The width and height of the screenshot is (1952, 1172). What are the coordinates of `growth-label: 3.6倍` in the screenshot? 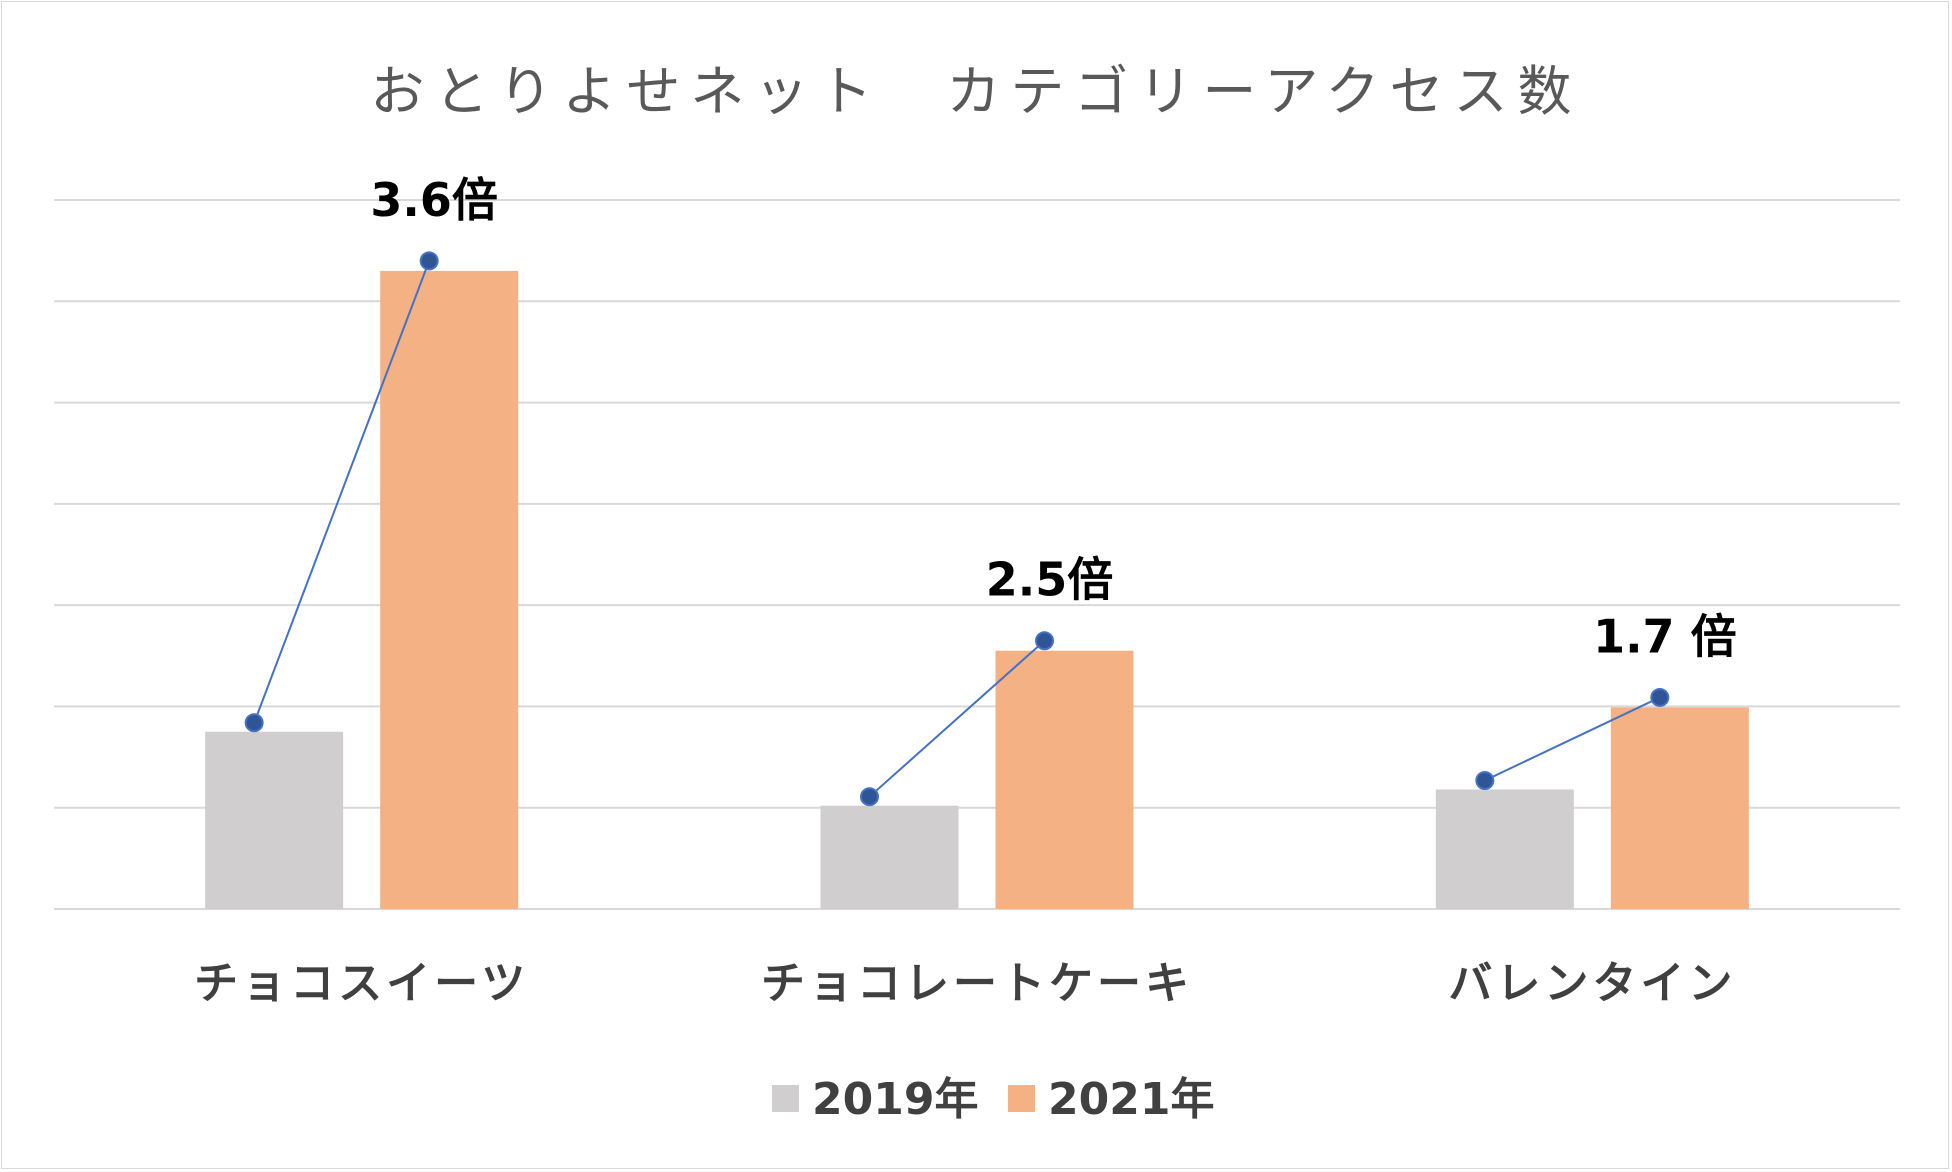 It's located at (434, 200).